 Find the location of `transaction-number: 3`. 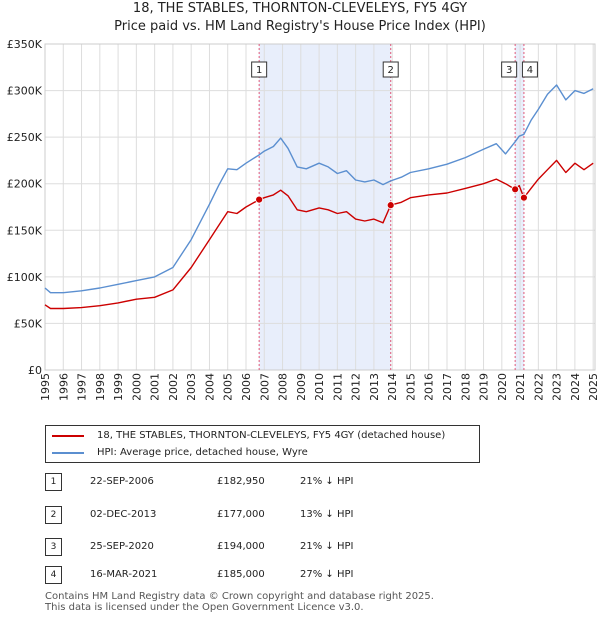

transaction-number: 3 is located at coordinates (53, 547).